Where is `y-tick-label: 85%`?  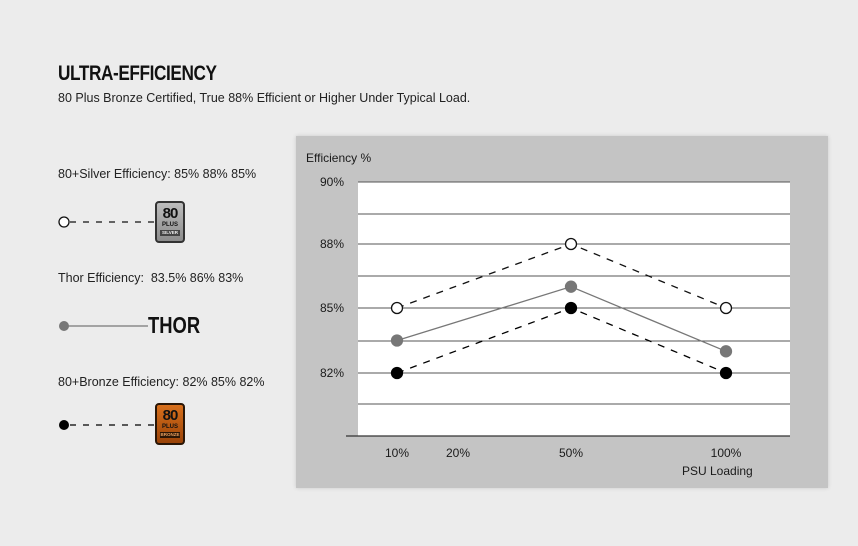
y-tick-label: 85% is located at coordinates (332, 308).